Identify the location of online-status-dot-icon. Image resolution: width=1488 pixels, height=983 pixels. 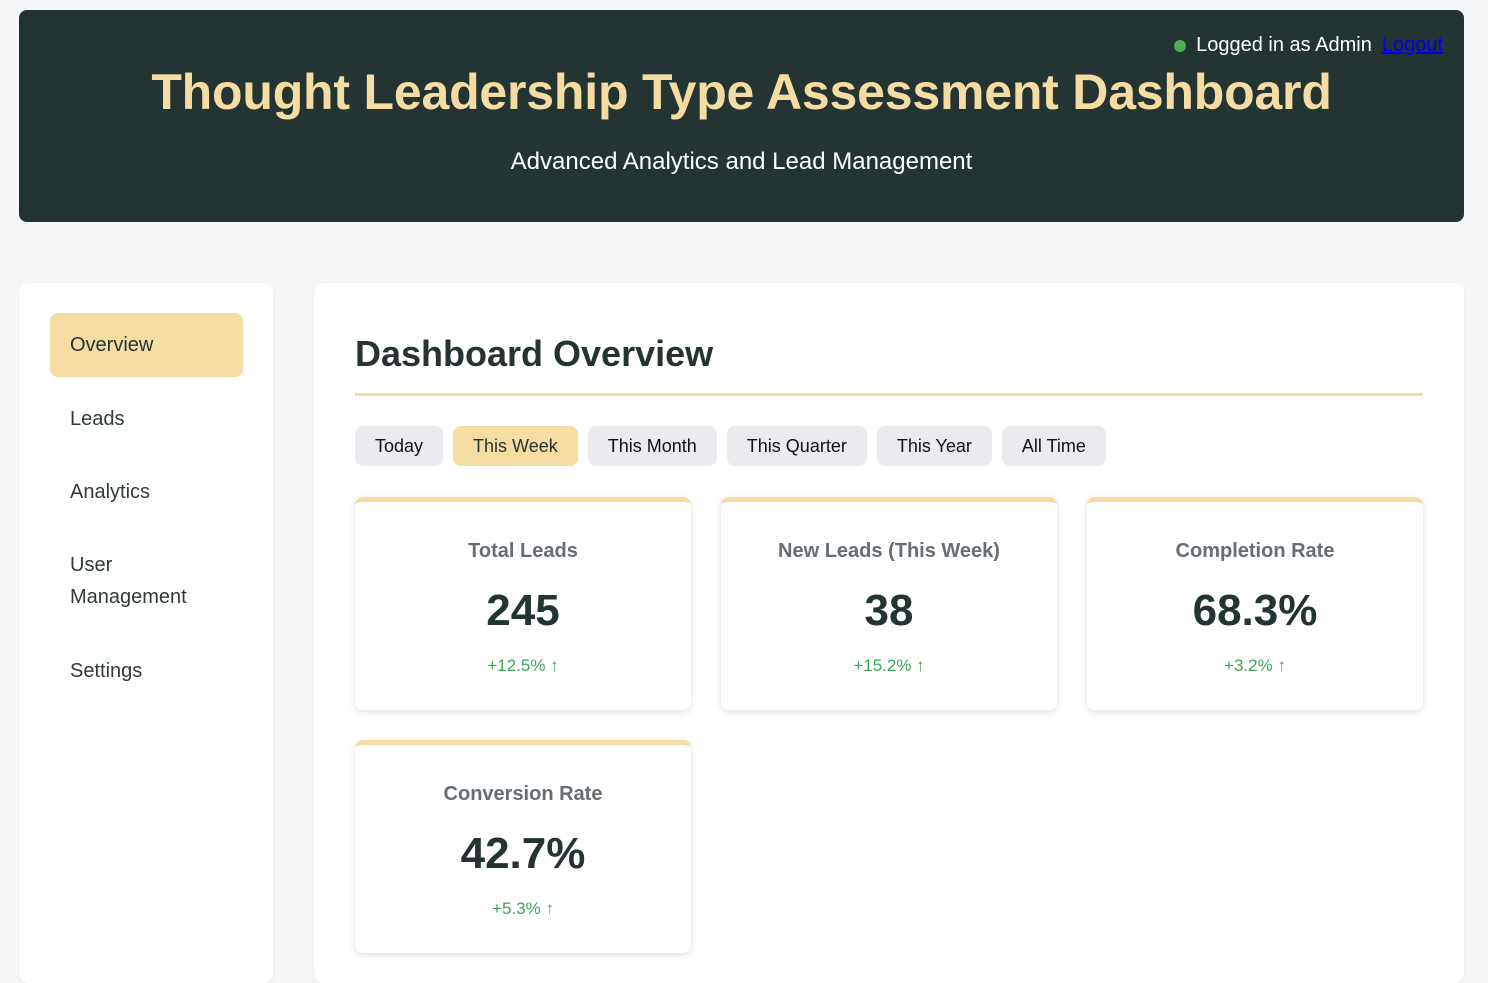
(1180, 45).